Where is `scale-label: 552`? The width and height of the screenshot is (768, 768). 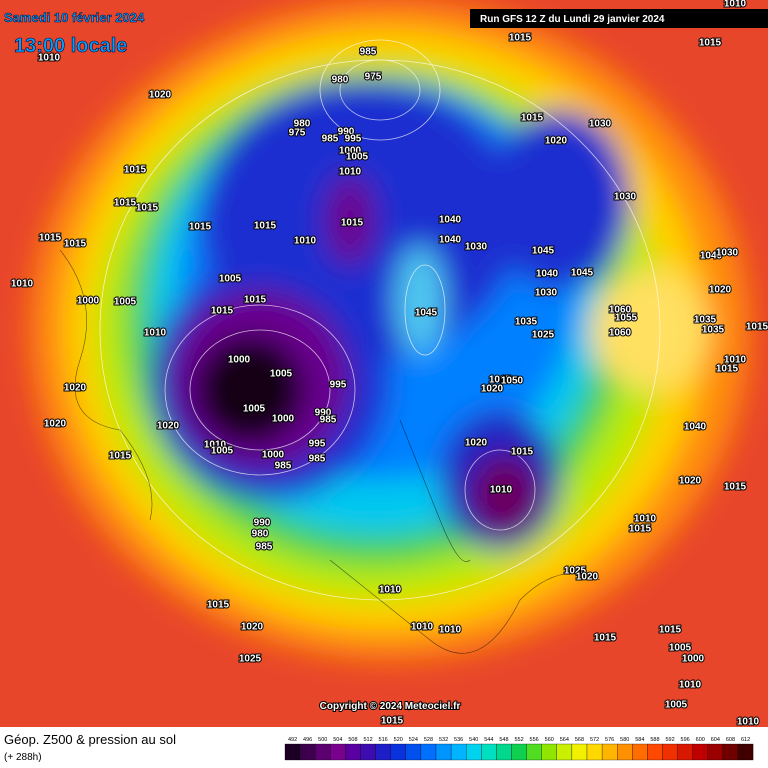
scale-label: 552 is located at coordinates (518, 740).